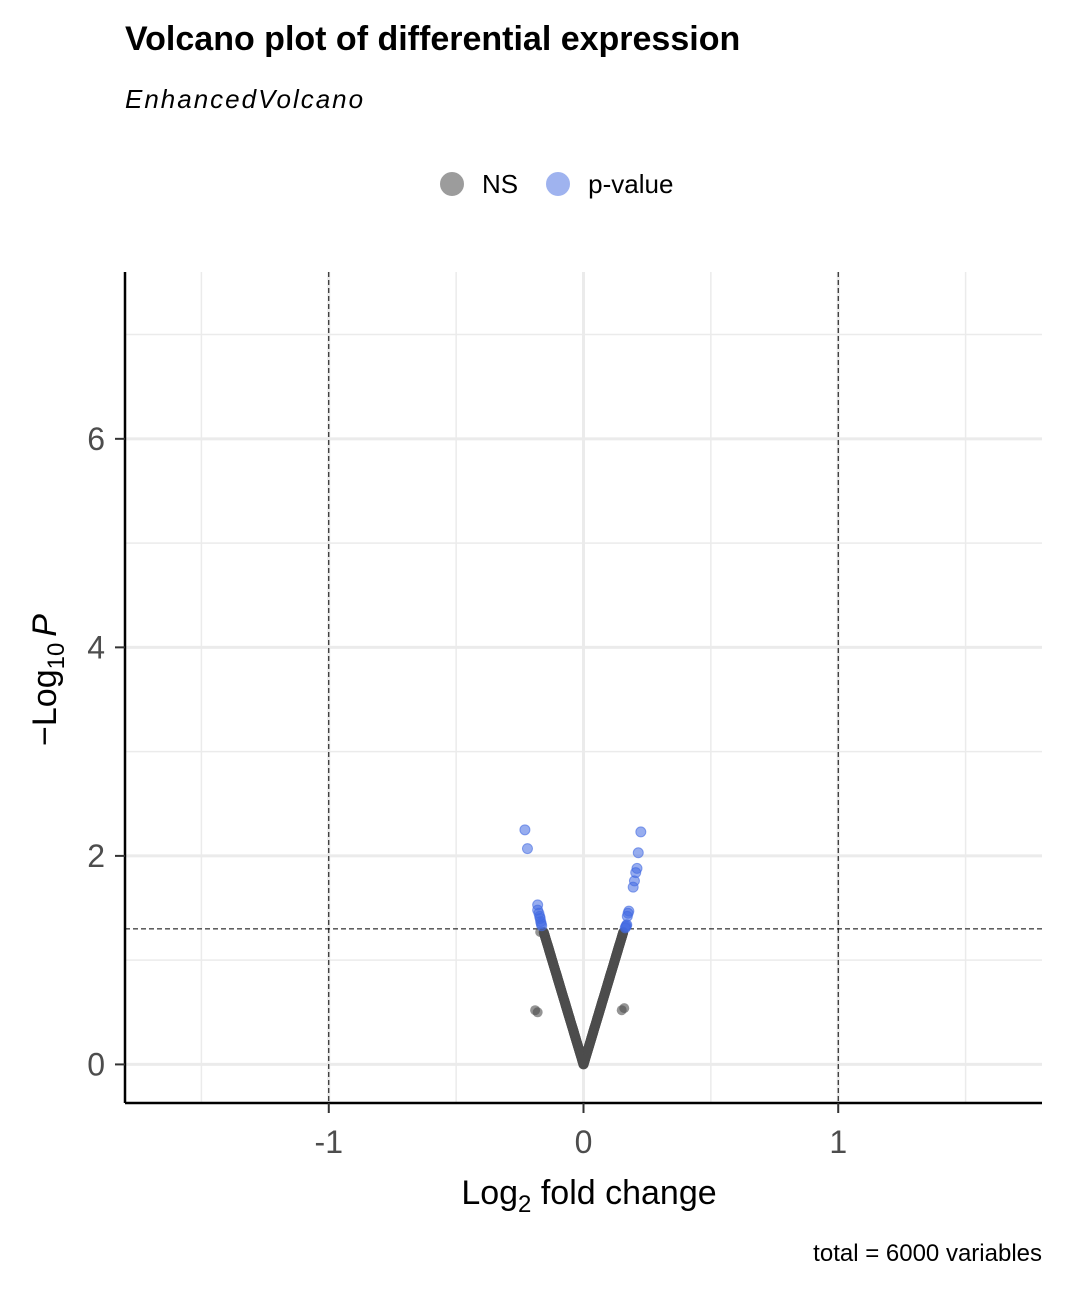  Describe the element at coordinates (558, 184) in the screenshot. I see `legend-key-pvalue` at that location.